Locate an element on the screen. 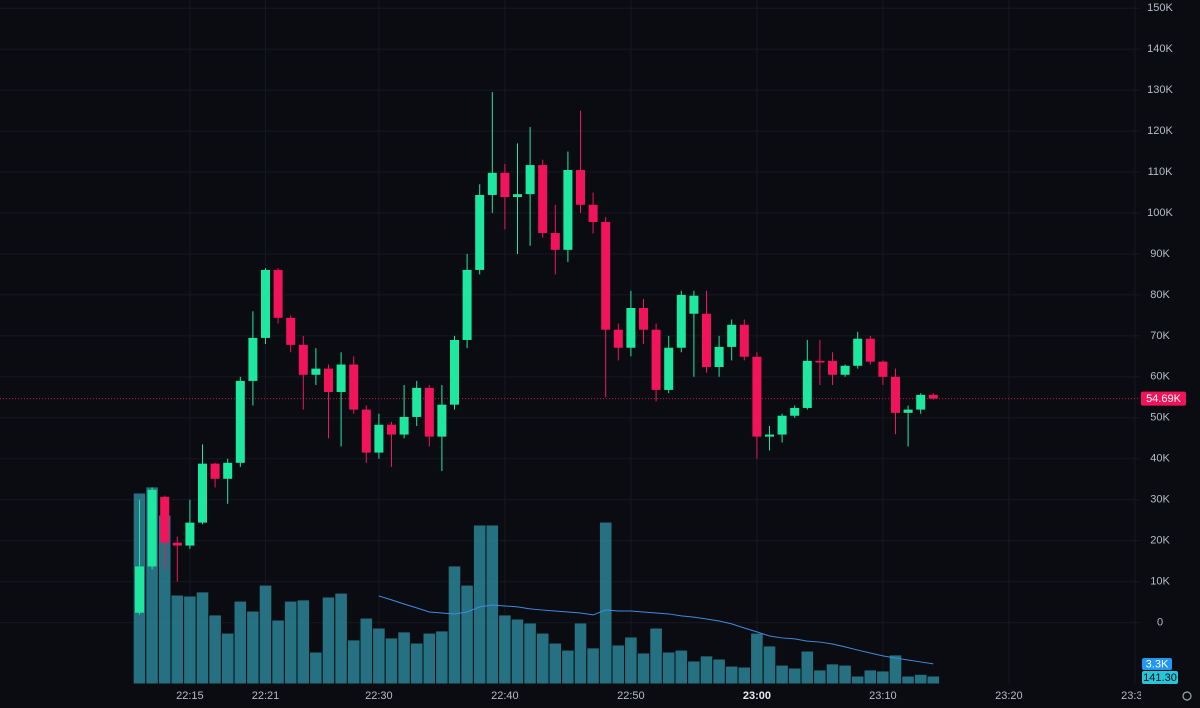  y-tick-label: 70K is located at coordinates (1160, 336).